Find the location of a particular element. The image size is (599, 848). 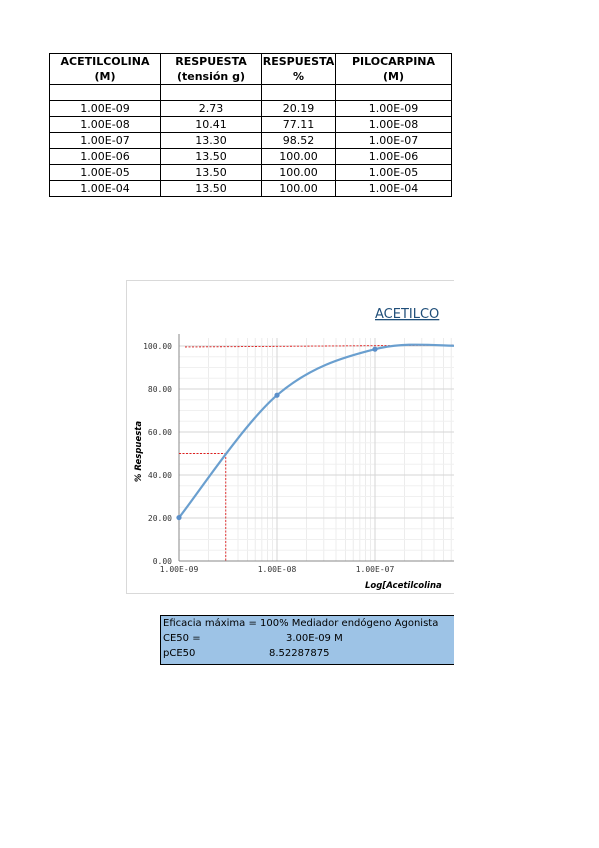

y-tick-label: 20.00 is located at coordinates (160, 518).